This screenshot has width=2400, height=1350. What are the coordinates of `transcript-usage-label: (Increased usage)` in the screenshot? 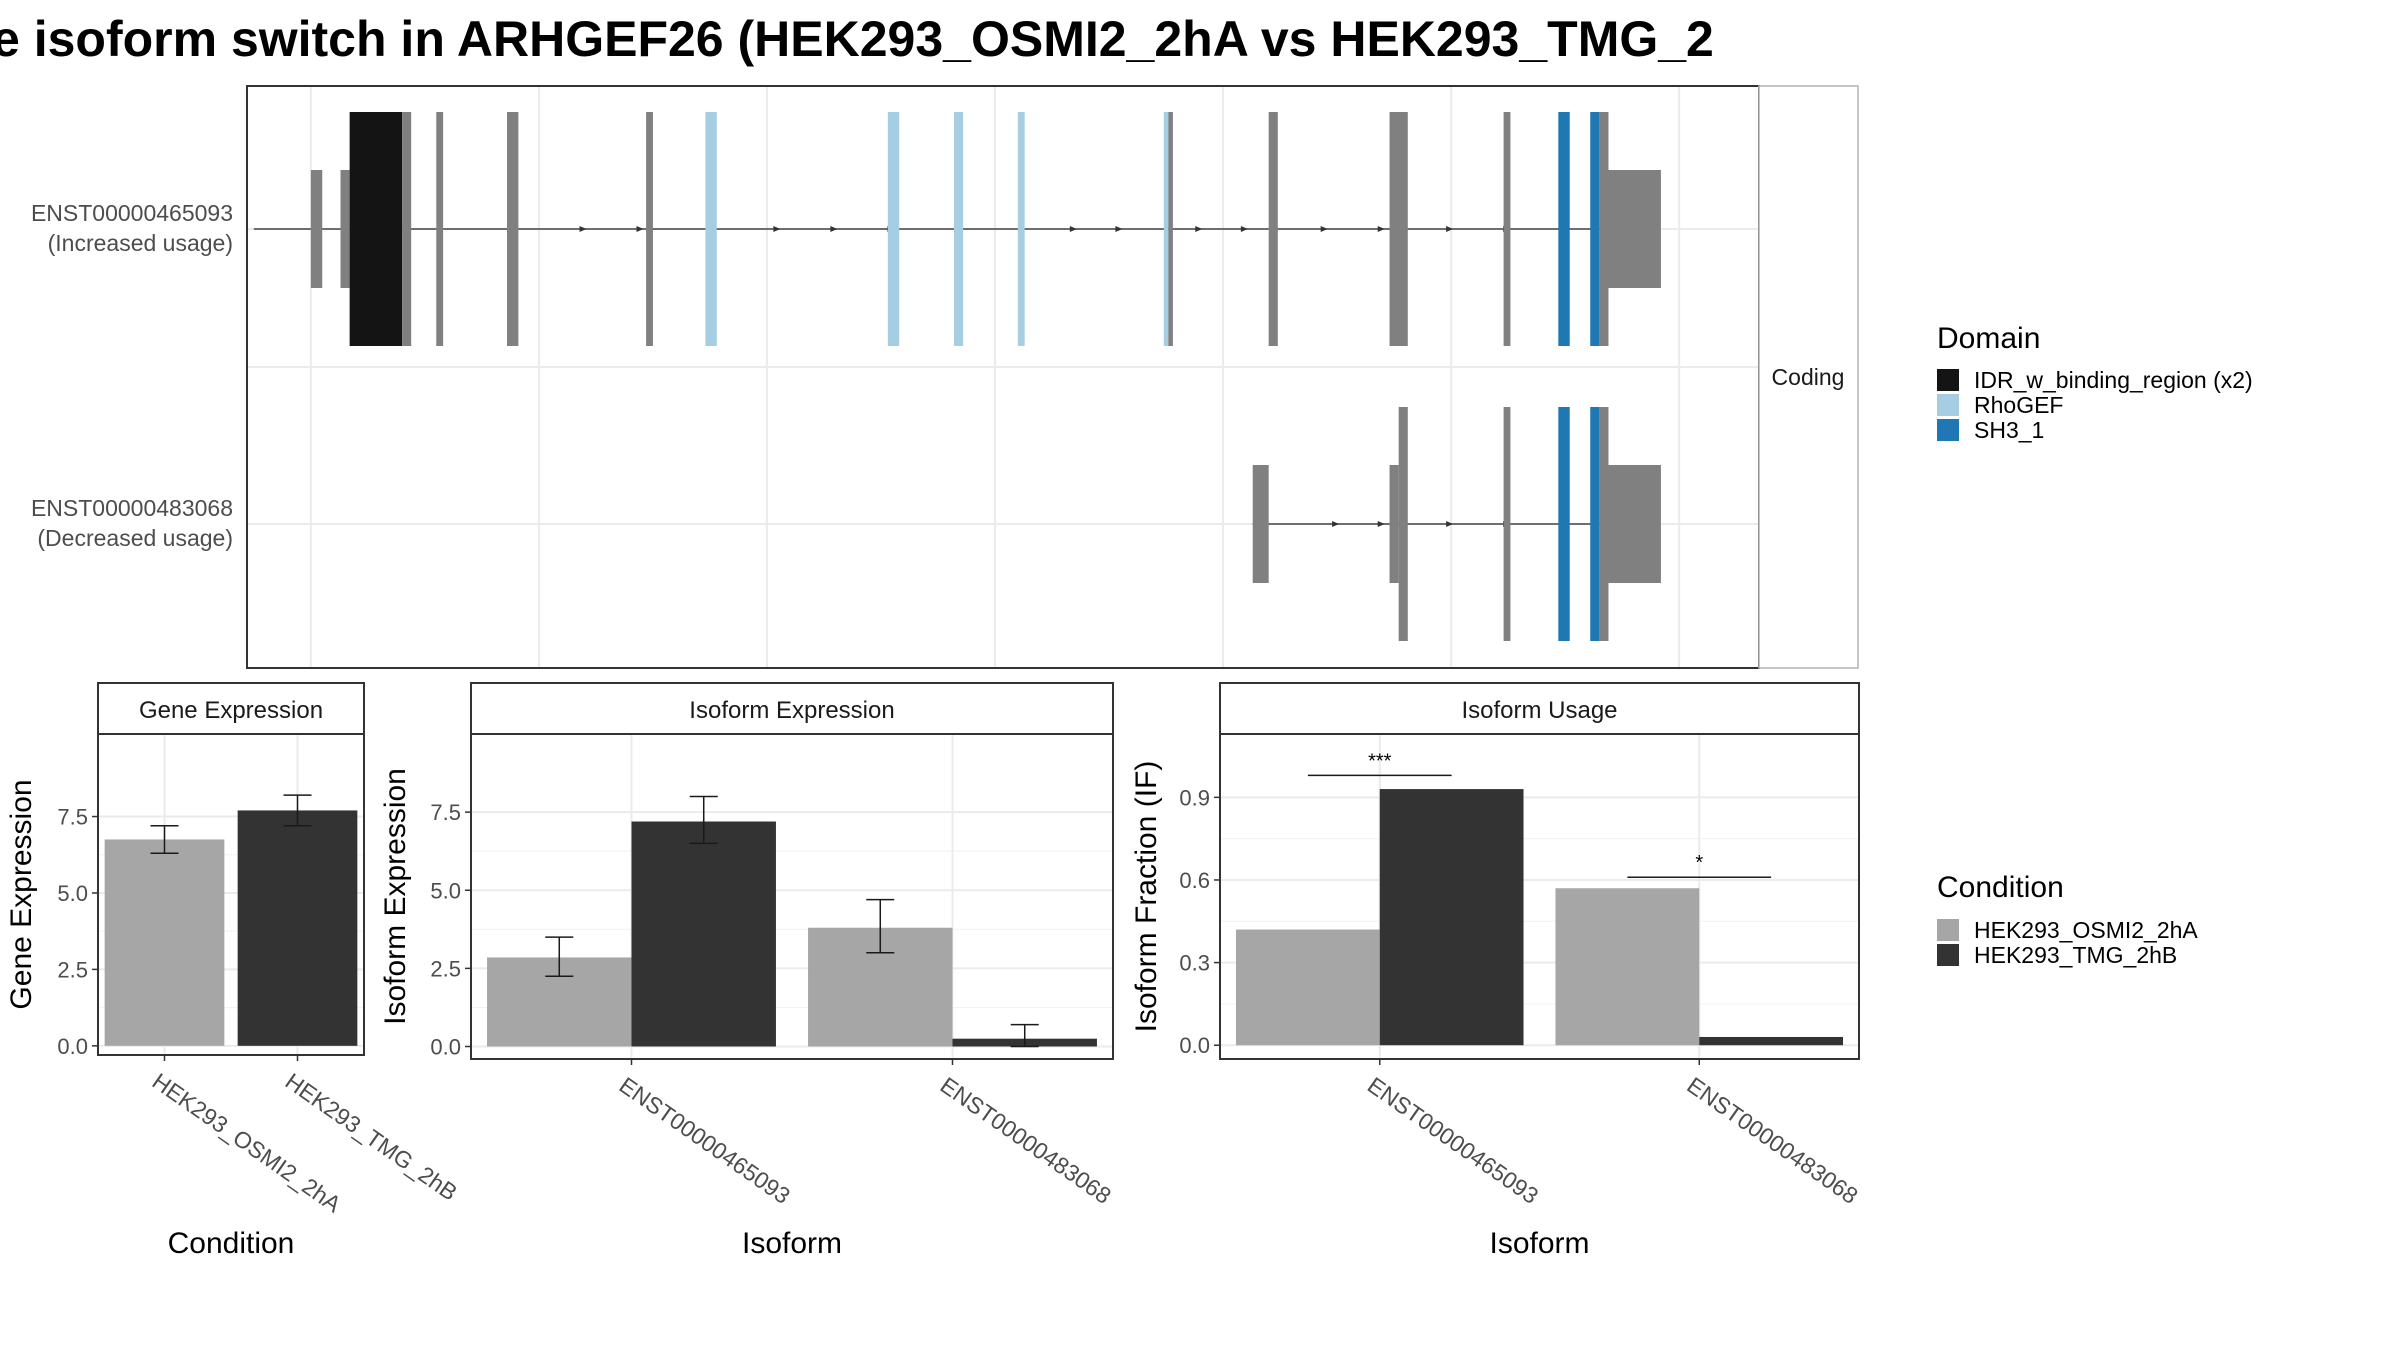 It's located at (140, 243).